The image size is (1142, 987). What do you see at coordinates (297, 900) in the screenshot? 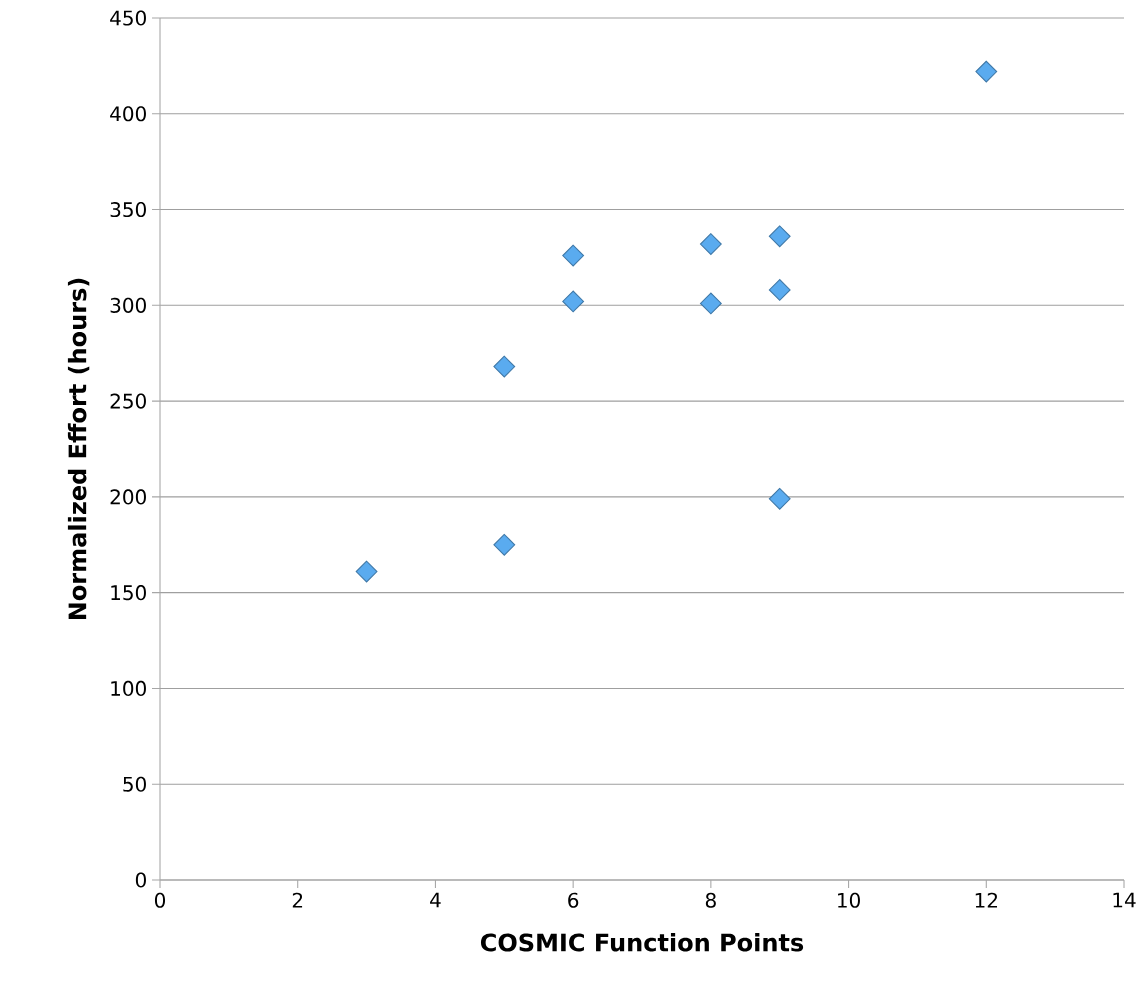
I see `x-tick-label: 2` at bounding box center [297, 900].